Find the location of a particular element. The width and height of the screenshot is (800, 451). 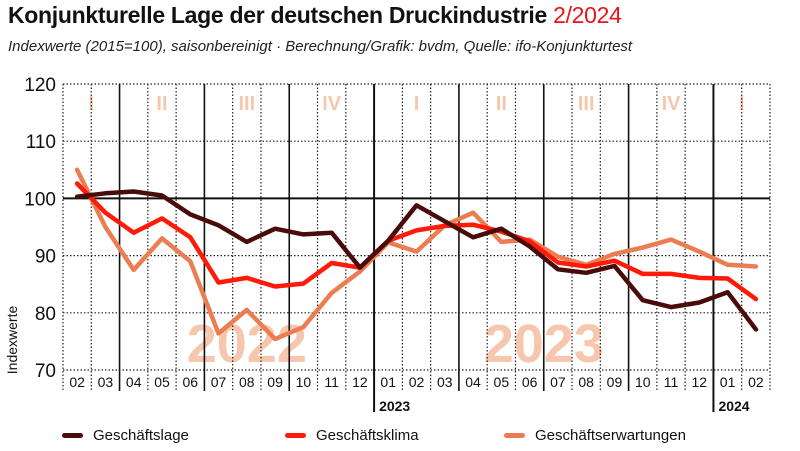

y-axis: 70 80 90 100 110 120 Indexwerte is located at coordinates (30, 228).